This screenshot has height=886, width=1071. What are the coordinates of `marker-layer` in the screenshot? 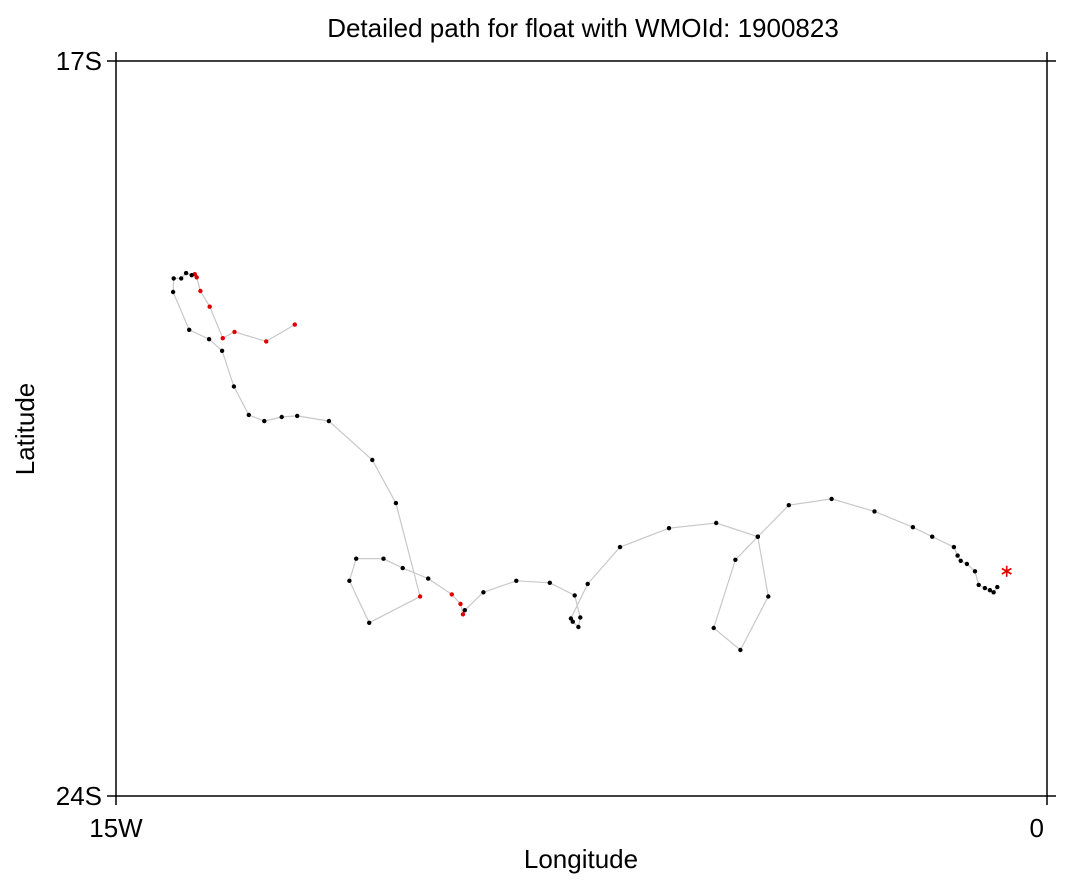 It's located at (1006, 571).